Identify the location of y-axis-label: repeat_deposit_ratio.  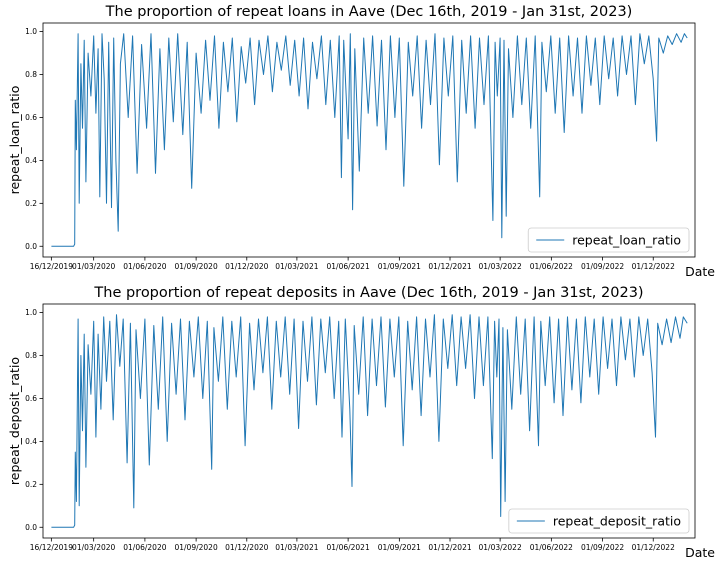
(14, 421).